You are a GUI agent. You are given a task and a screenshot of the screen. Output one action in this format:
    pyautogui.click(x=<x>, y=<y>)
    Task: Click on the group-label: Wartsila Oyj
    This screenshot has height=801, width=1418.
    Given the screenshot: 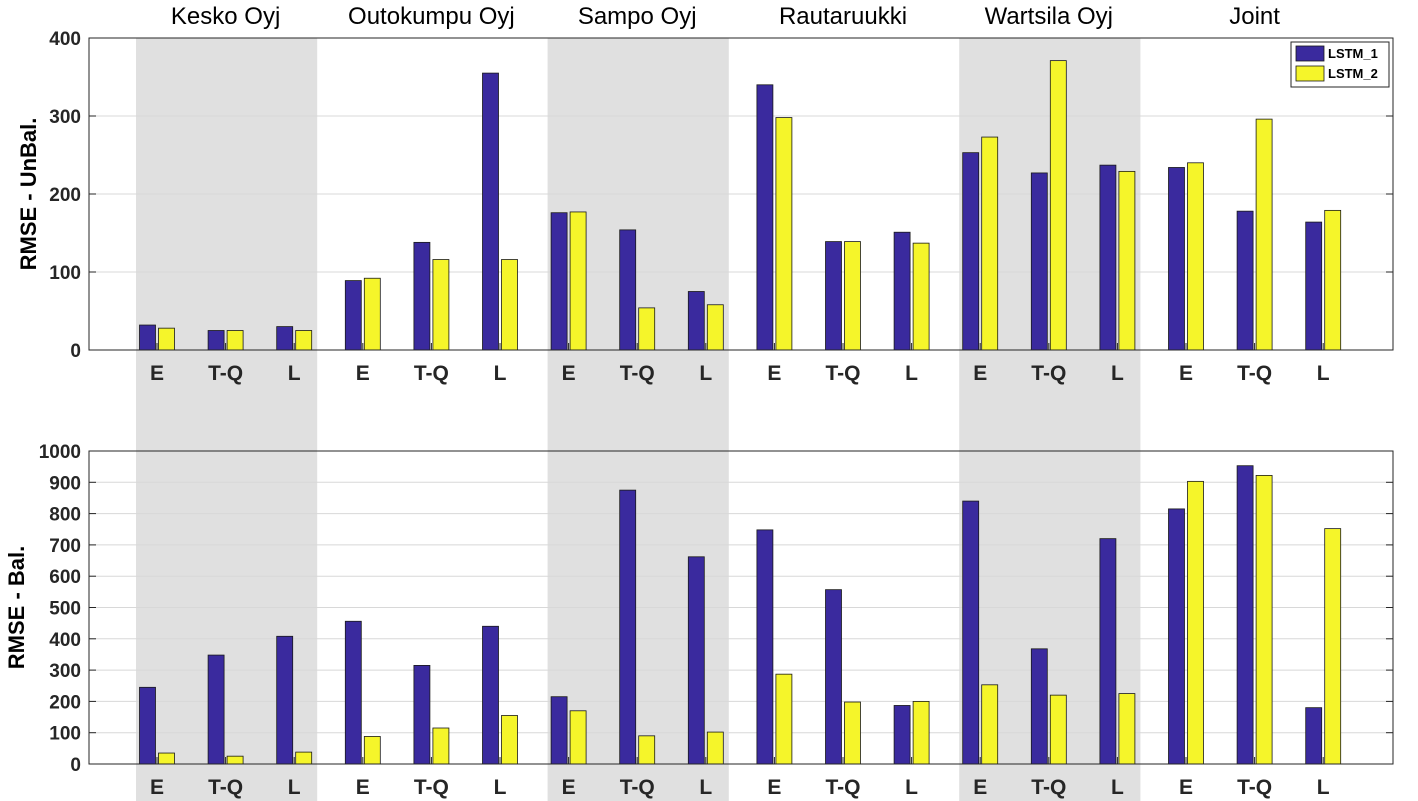 What is the action you would take?
    pyautogui.click(x=1049, y=16)
    